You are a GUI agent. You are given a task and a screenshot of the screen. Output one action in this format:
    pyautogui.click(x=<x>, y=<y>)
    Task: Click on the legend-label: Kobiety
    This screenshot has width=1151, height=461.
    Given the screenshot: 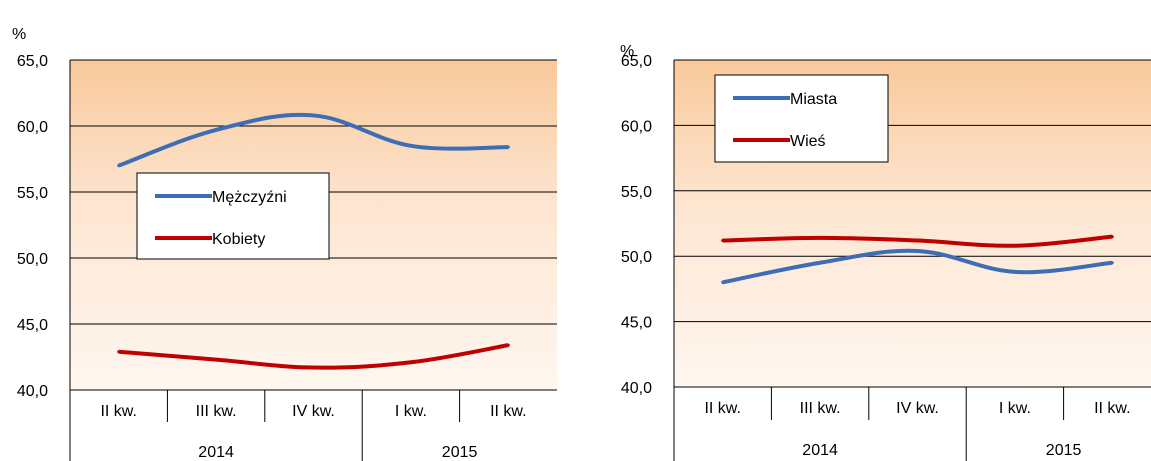 What is the action you would take?
    pyautogui.click(x=238, y=239)
    